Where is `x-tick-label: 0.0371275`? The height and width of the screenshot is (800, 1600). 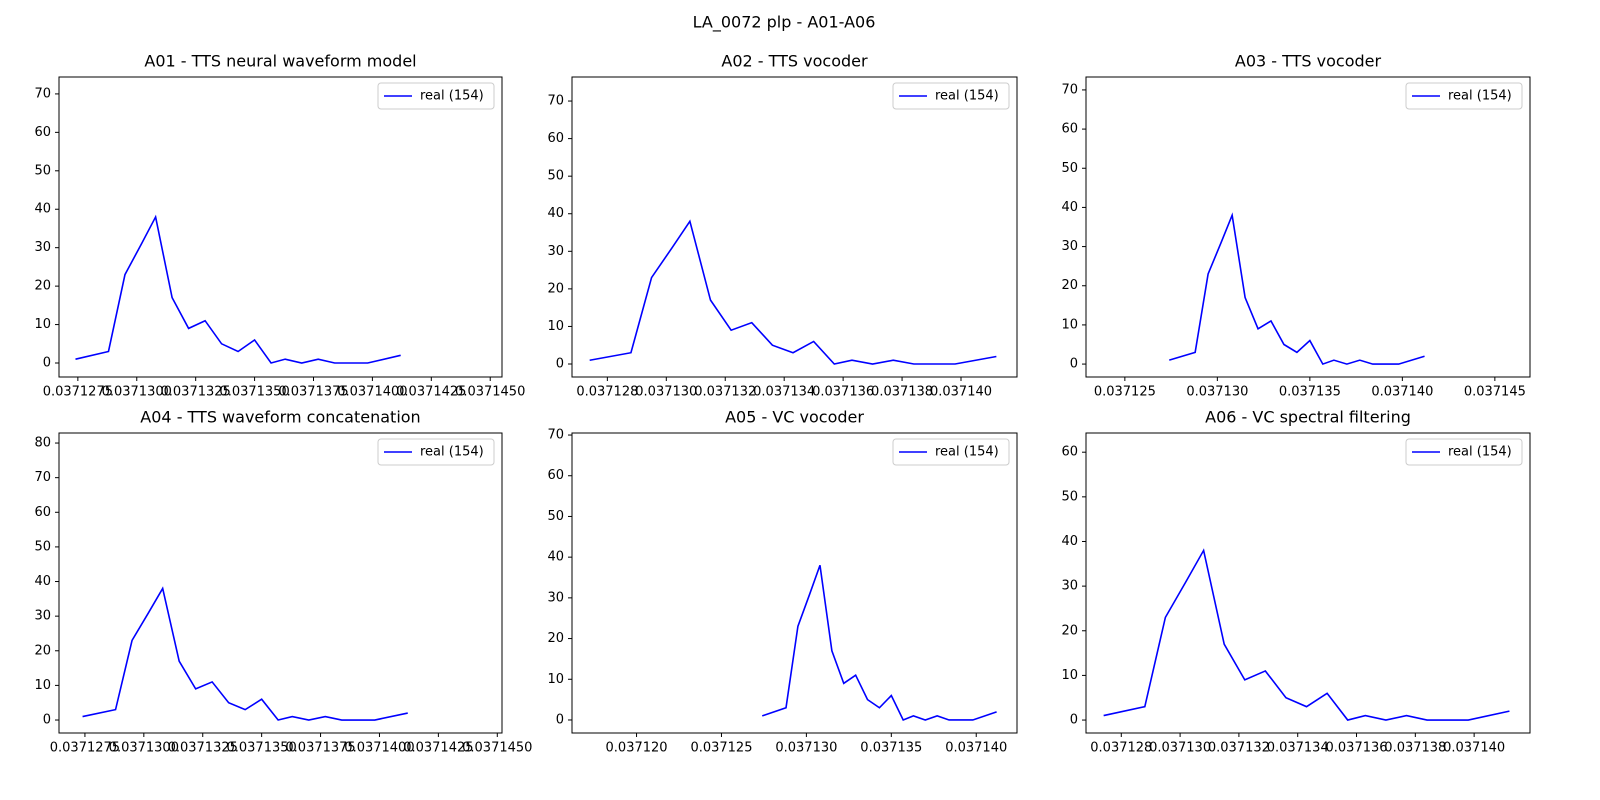 x-tick-label: 0.0371275 is located at coordinates (85, 748).